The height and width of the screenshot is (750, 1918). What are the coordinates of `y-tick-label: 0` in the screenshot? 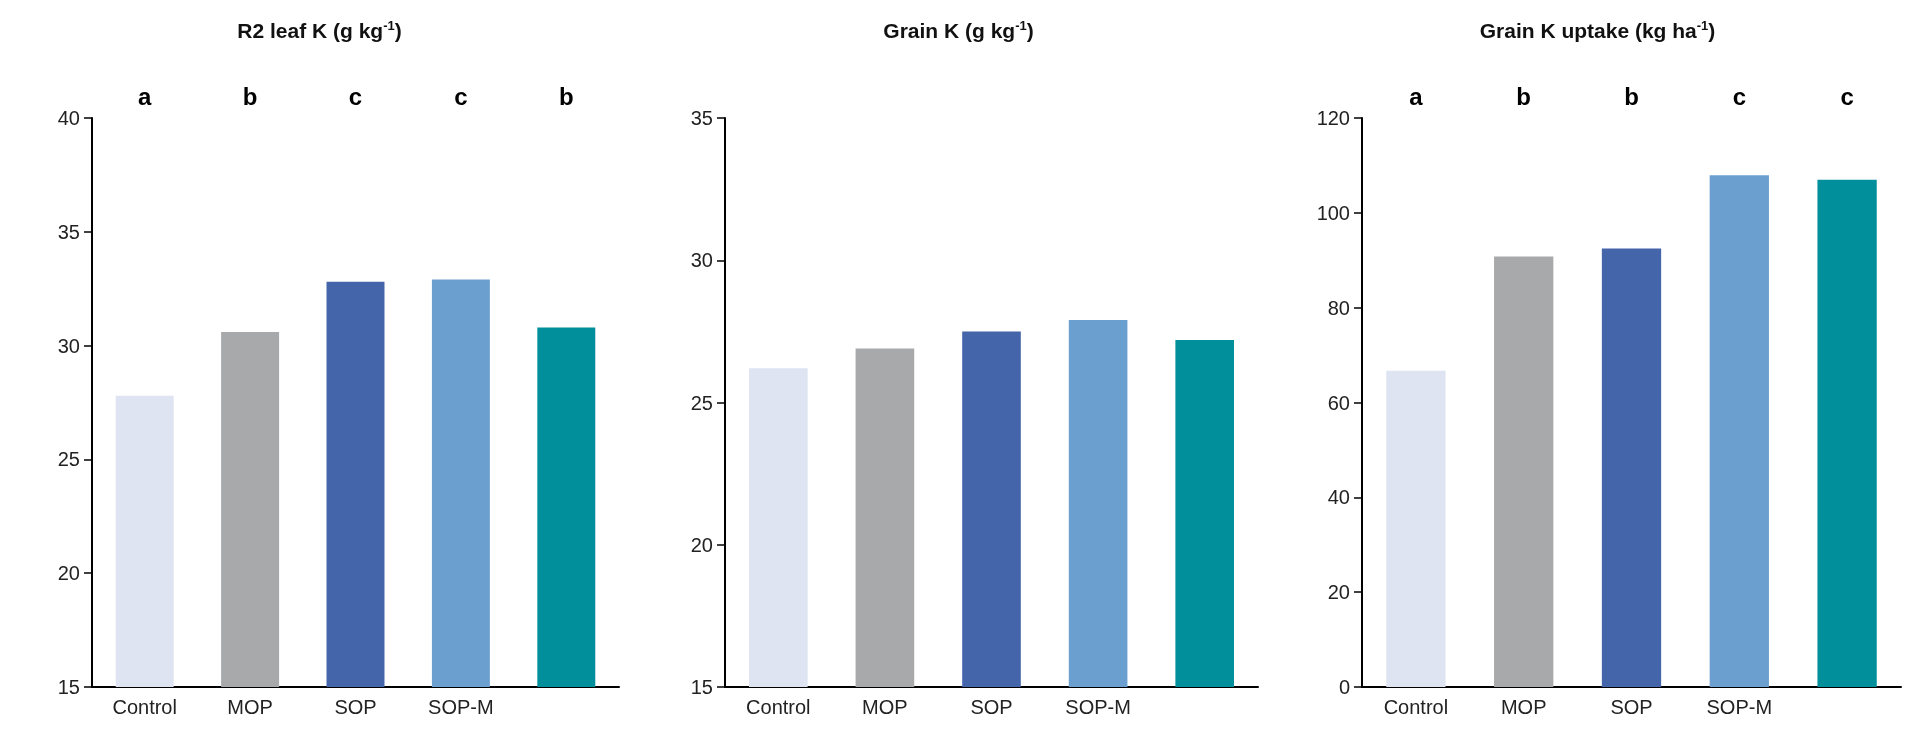 It's located at (1344, 687).